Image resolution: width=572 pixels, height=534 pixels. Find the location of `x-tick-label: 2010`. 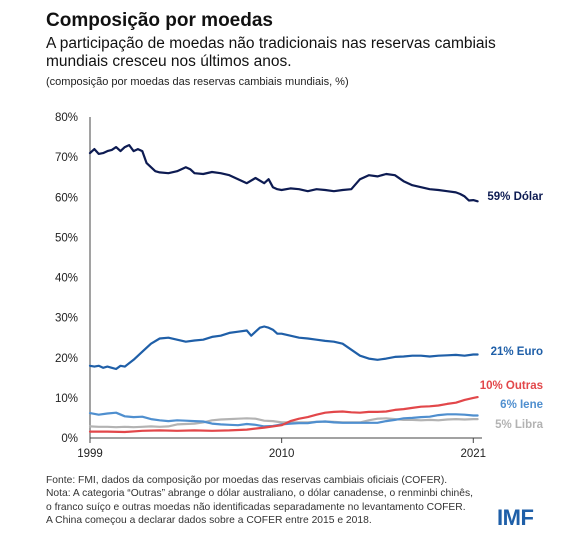

x-tick-label: 2010 is located at coordinates (282, 454).